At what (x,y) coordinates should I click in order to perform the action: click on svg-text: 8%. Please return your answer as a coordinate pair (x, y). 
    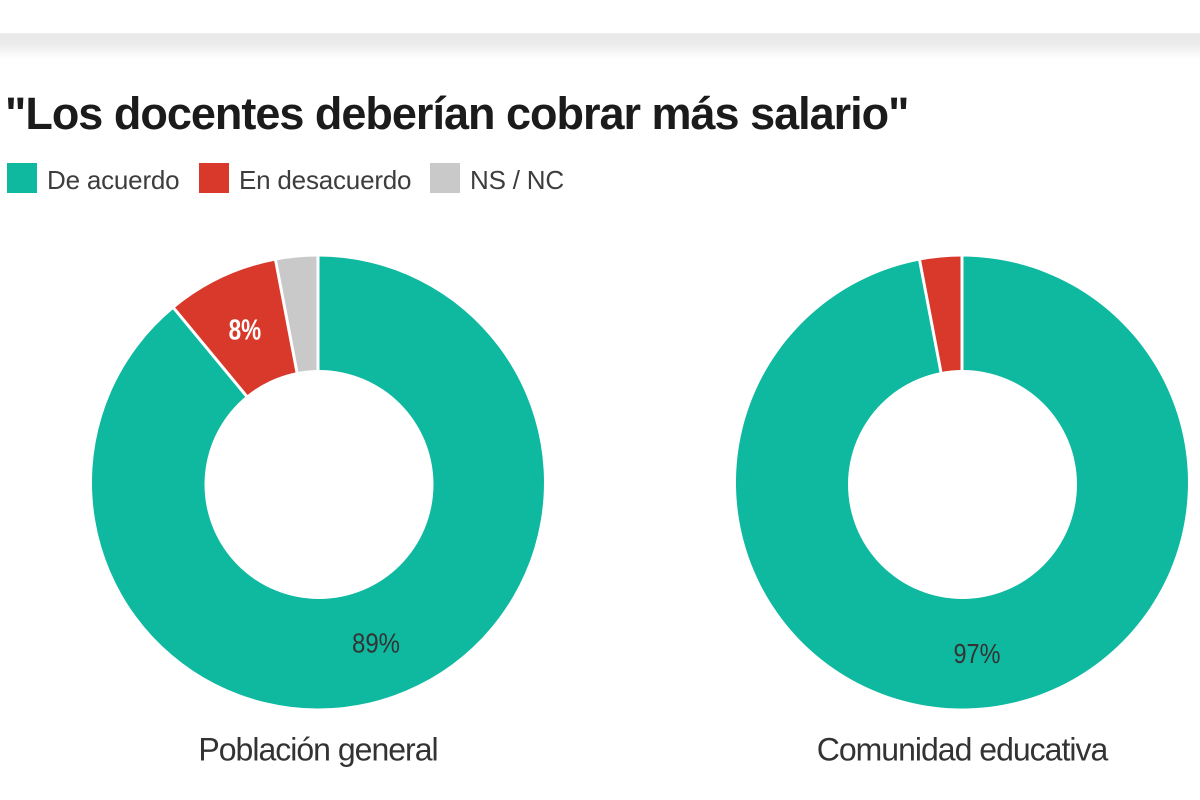
    Looking at the image, I should click on (245, 331).